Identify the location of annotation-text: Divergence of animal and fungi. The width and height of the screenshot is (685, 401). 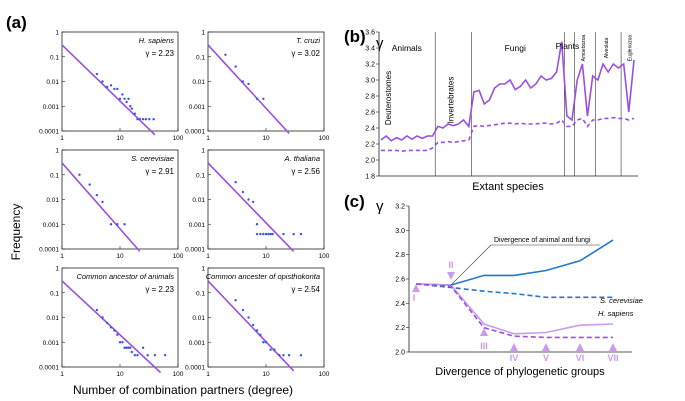
(542, 240).